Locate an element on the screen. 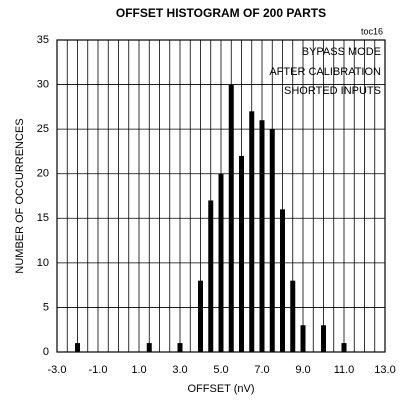 This screenshot has height=410, width=405. x-tick-label: -1.0 is located at coordinates (98, 370).